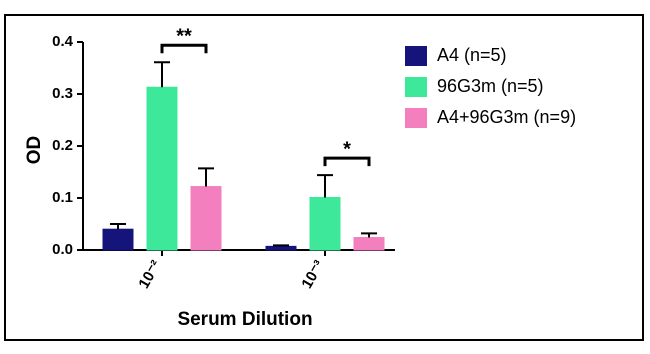 The height and width of the screenshot is (354, 650). I want to click on x-axis-title: Serum Dilution, so click(244, 319).